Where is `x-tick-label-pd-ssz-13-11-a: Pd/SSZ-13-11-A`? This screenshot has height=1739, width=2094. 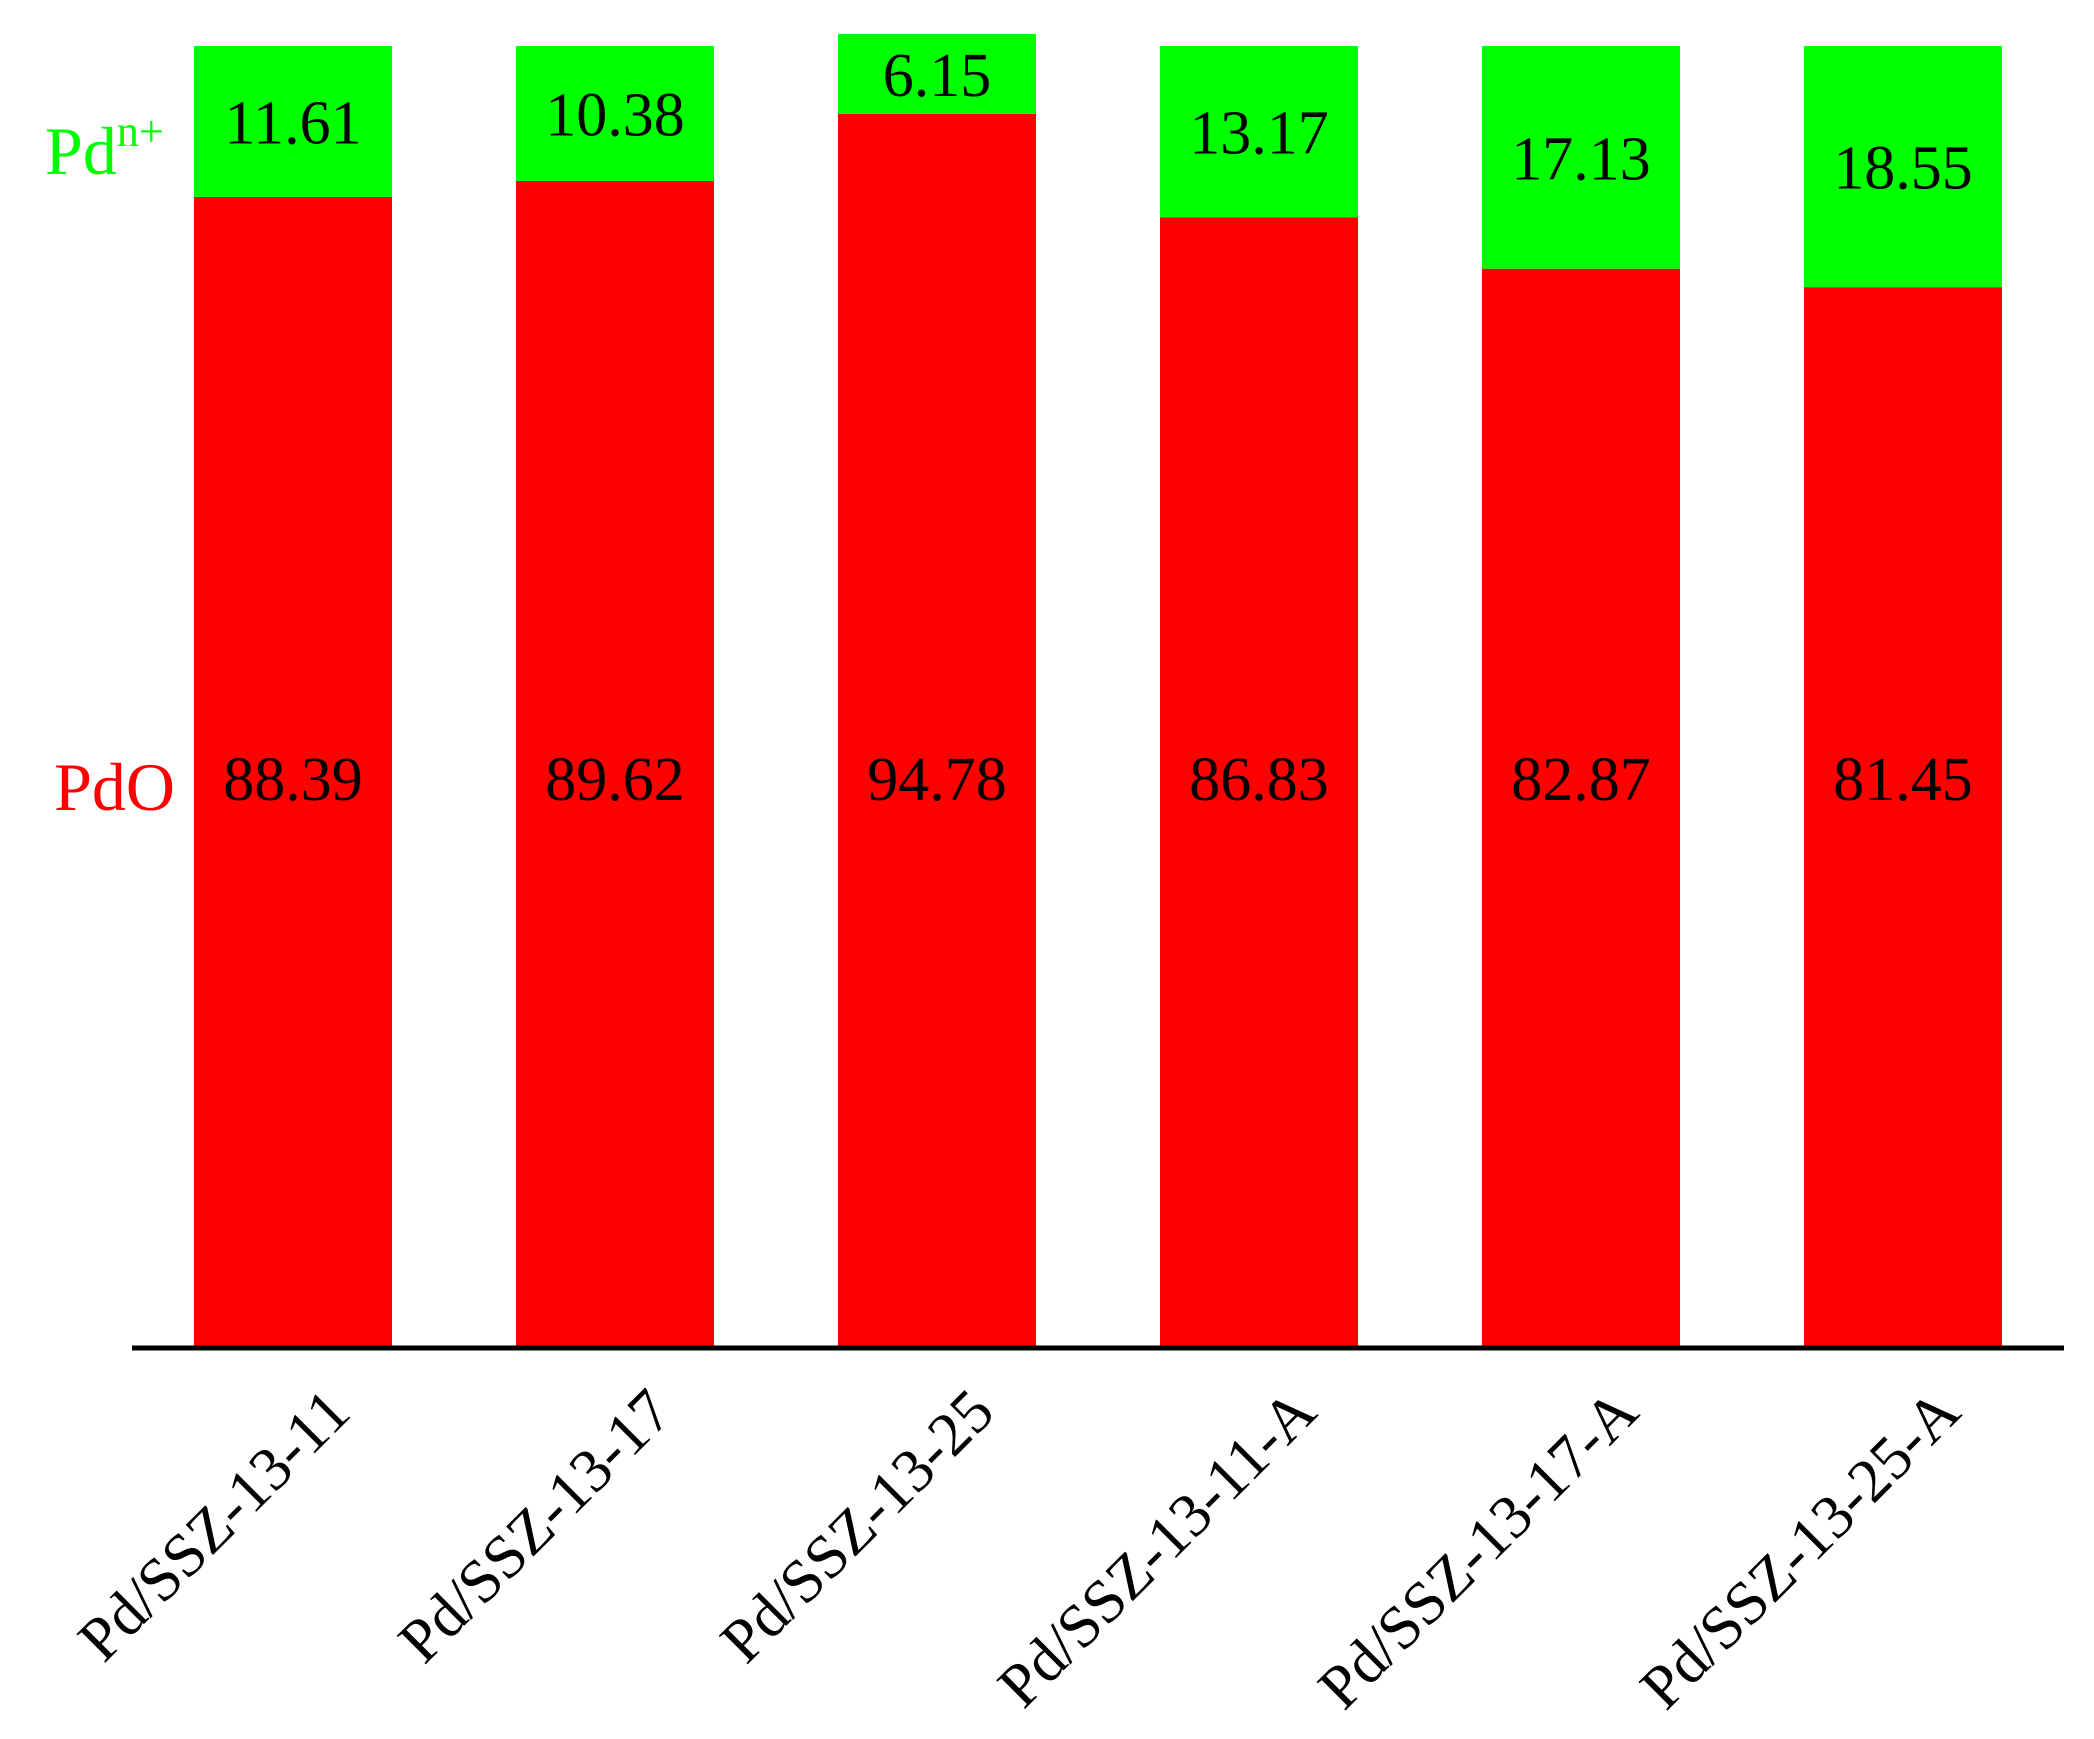
x-tick-label-pd-ssz-13-11-a: Pd/SSZ-13-11-A is located at coordinates (1157, 1549).